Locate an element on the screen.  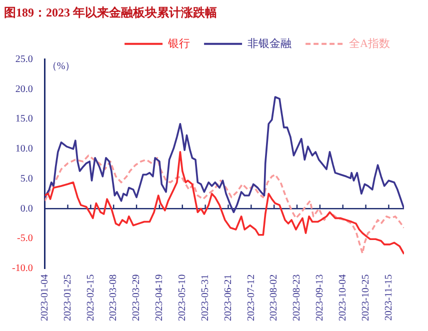
y-tick-label: 20.0 is located at coordinates (24, 89).